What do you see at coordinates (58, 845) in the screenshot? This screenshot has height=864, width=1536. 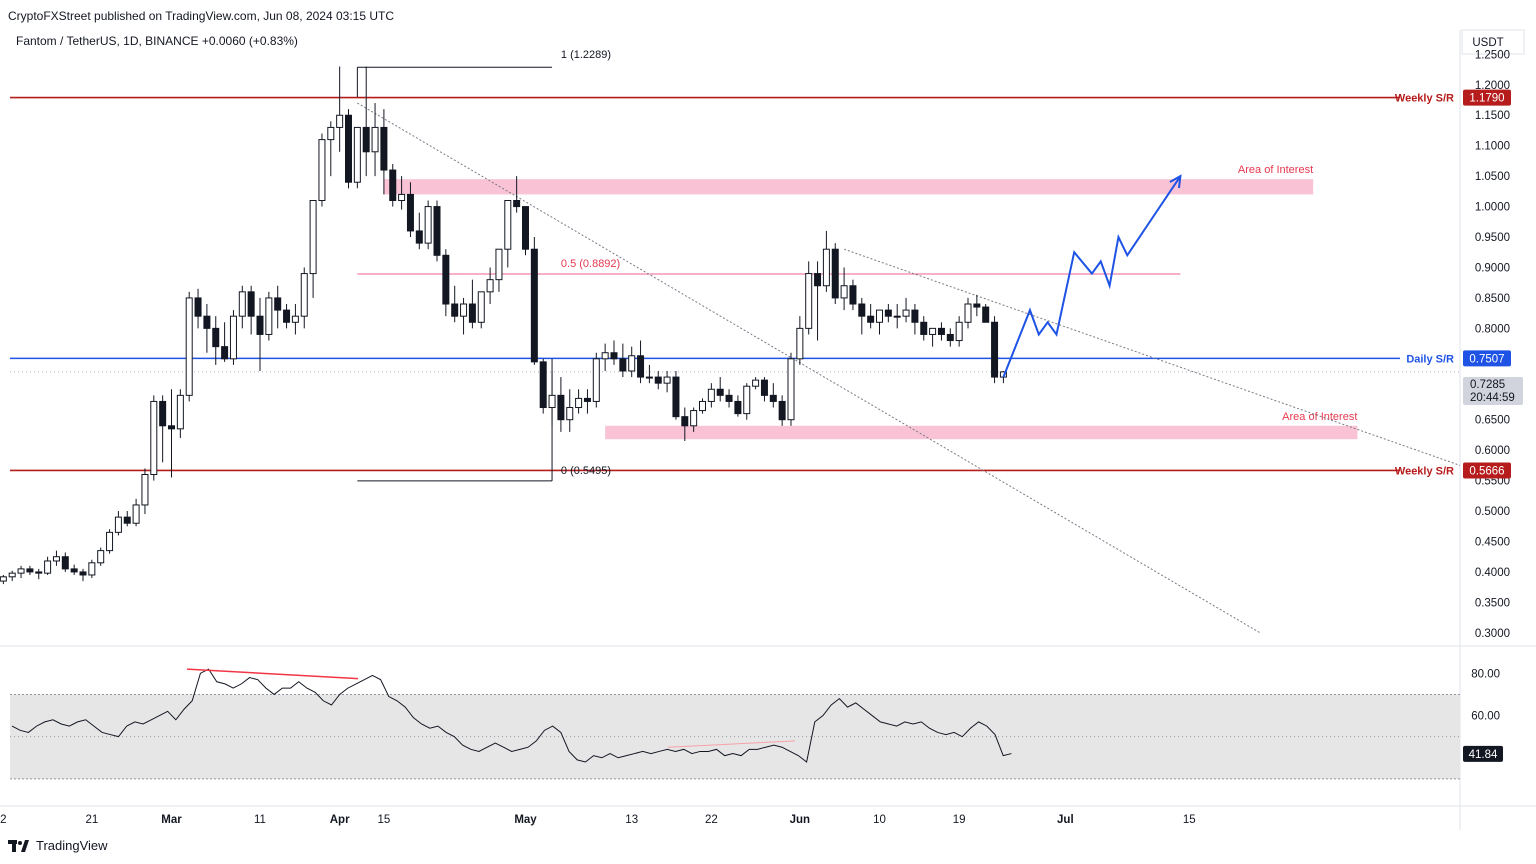 I see `tradingview-logo: TradingView` at bounding box center [58, 845].